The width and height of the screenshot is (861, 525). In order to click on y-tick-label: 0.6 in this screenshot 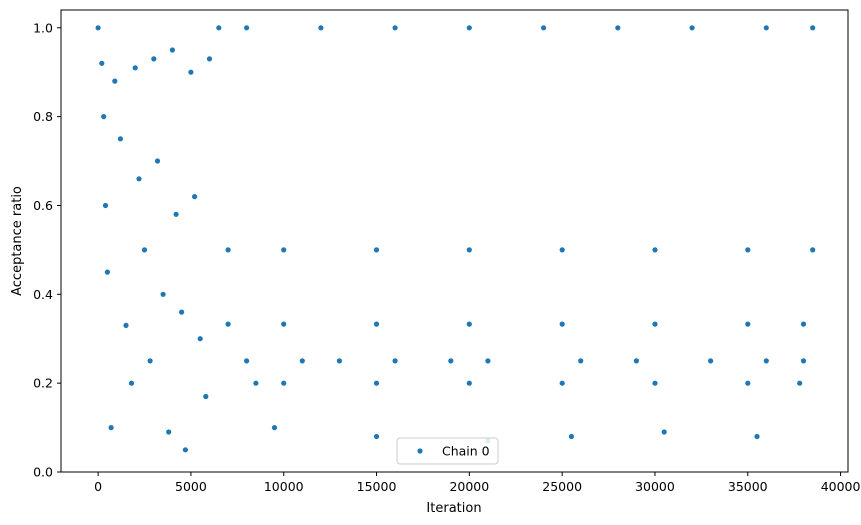, I will do `click(43, 205)`.